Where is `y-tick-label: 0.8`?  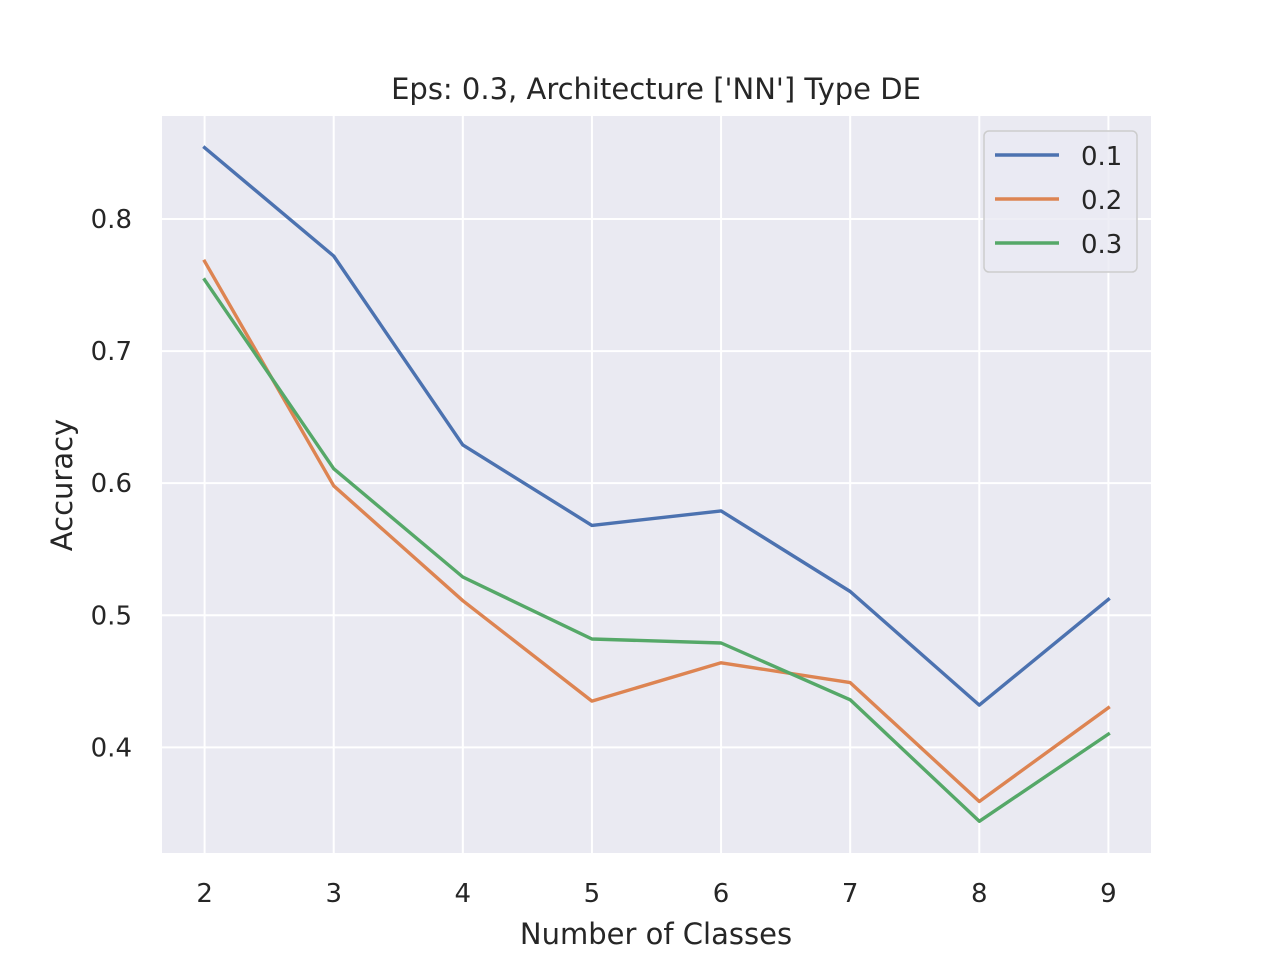
y-tick-label: 0.8 is located at coordinates (111, 220).